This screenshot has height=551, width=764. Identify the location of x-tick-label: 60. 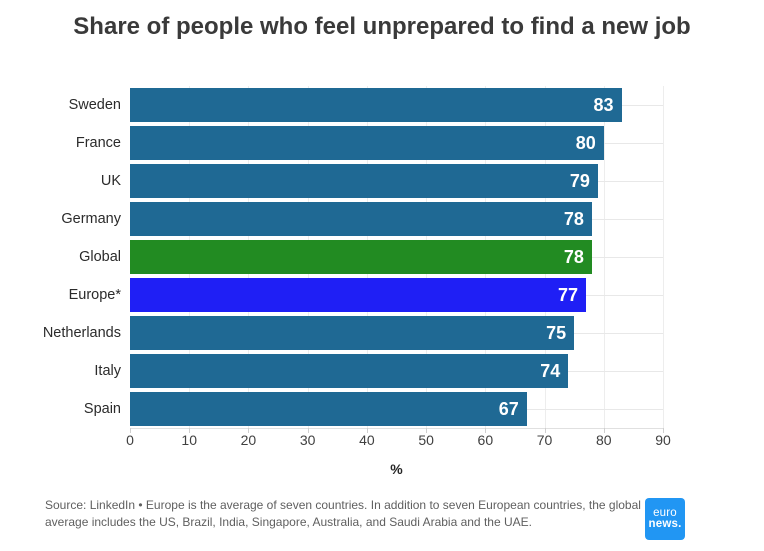
(485, 440).